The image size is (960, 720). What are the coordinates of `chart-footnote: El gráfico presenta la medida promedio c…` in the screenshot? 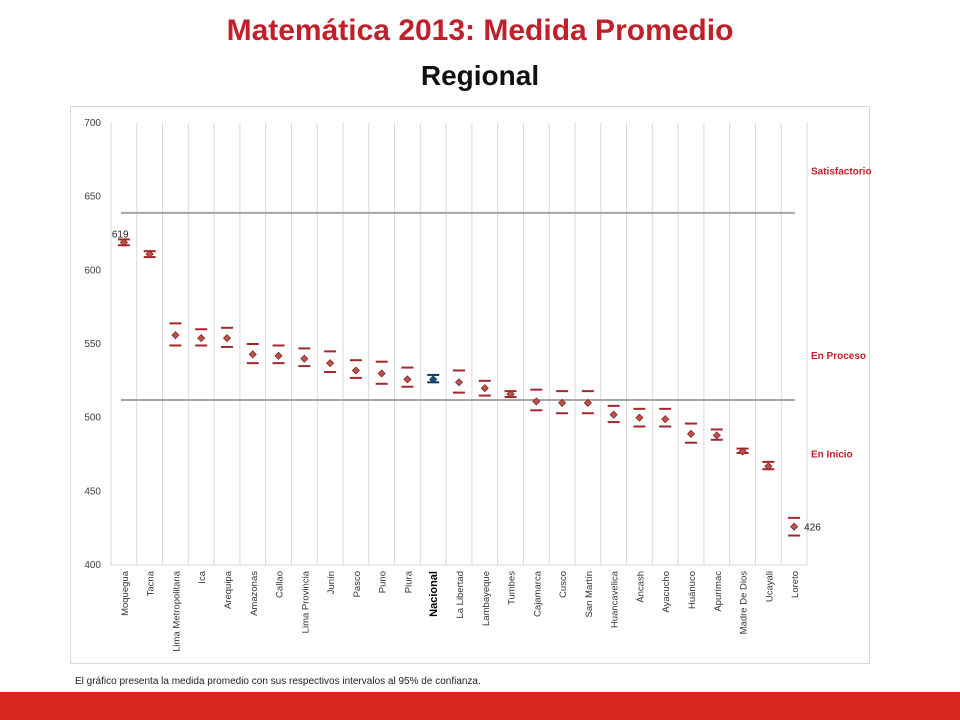 It's located at (278, 681).